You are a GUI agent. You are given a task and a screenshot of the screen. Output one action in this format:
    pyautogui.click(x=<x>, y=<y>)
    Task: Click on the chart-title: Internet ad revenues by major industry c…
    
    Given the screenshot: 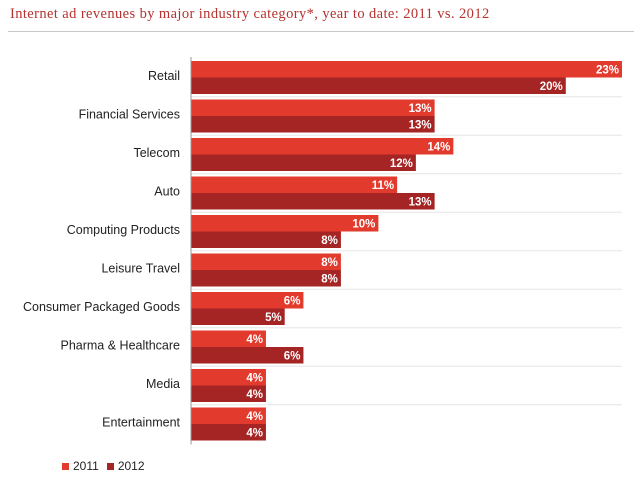 What is the action you would take?
    pyautogui.click(x=250, y=14)
    